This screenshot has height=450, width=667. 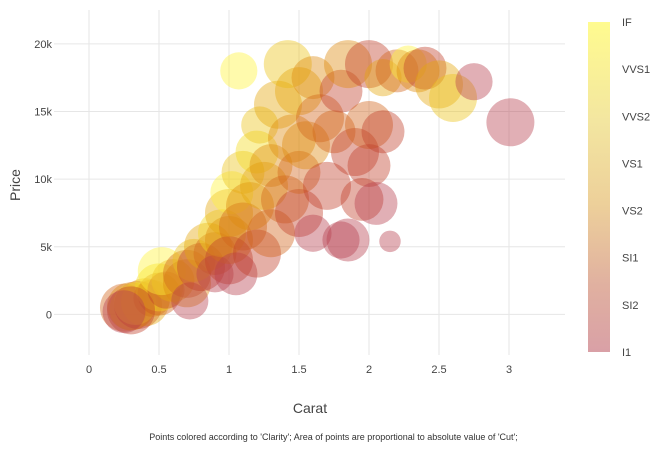 I want to click on colorbar-label: VVS1, so click(x=636, y=70).